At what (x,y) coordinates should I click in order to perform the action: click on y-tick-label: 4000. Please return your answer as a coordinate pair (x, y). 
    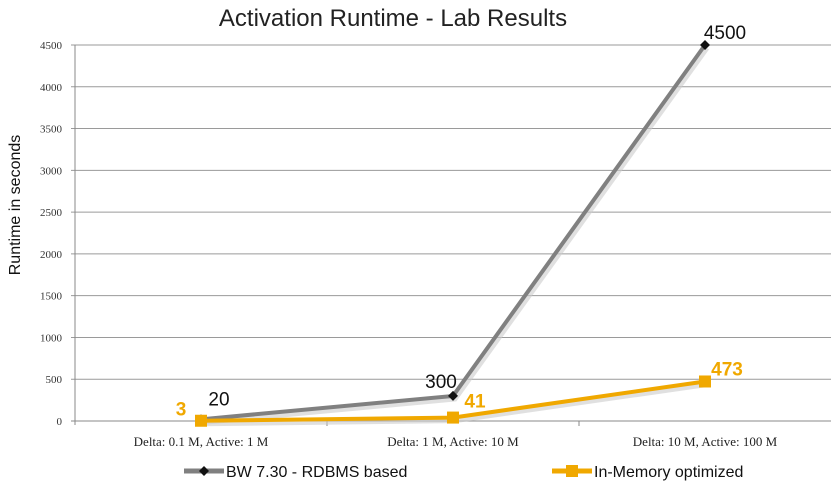
    Looking at the image, I should click on (51, 88).